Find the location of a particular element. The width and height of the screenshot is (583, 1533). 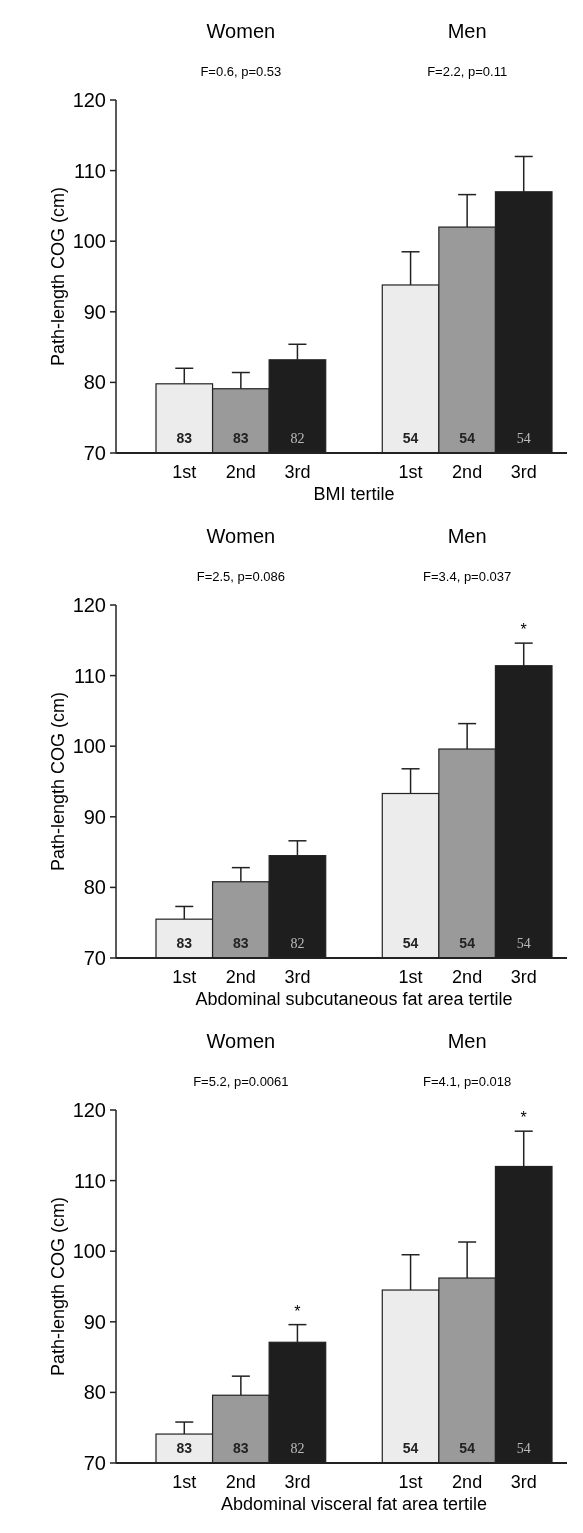

x-axis-title: Abdominal subcutaneous fat area tertile is located at coordinates (354, 999).